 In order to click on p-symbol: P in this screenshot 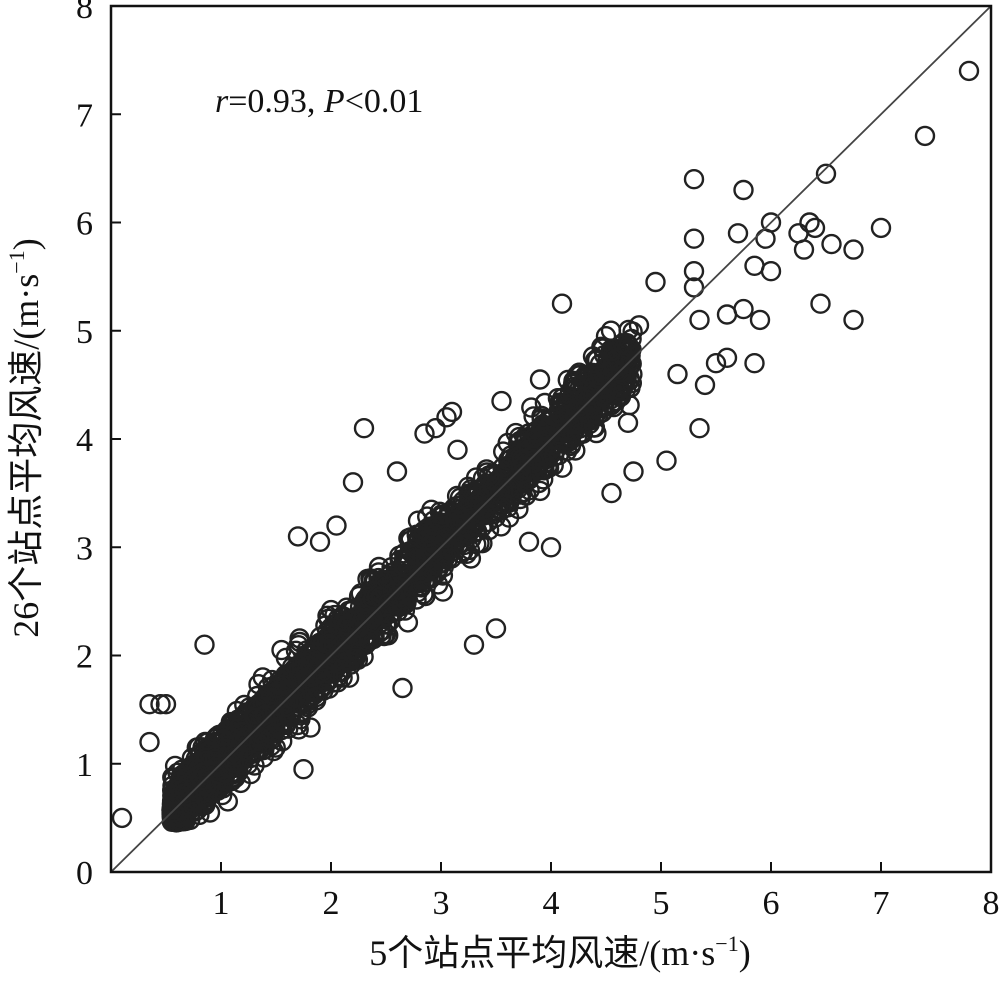, I will do `click(334, 101)`.